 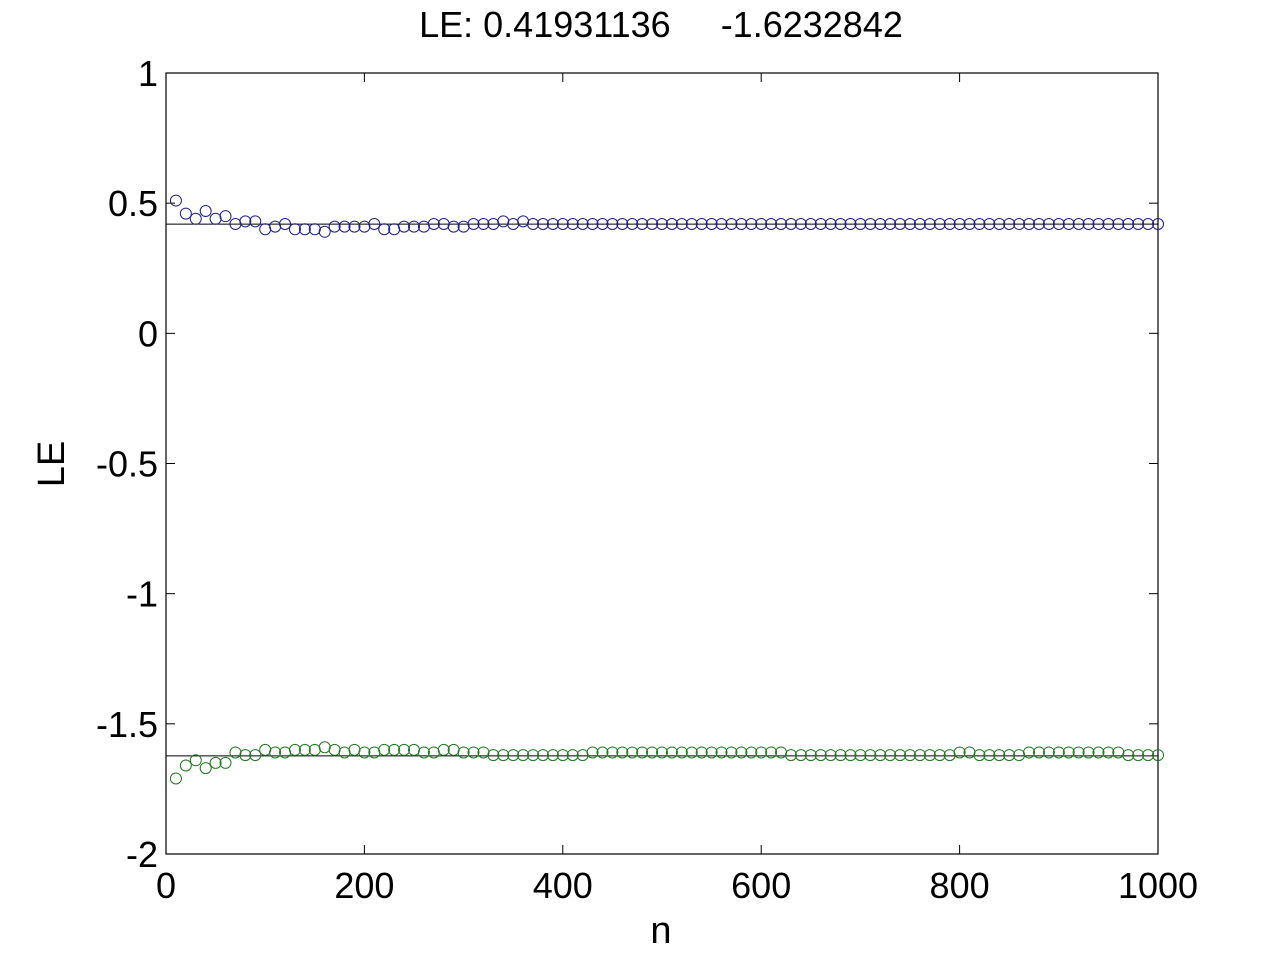 What do you see at coordinates (52, 464) in the screenshot?
I see `y-axis-label: LE` at bounding box center [52, 464].